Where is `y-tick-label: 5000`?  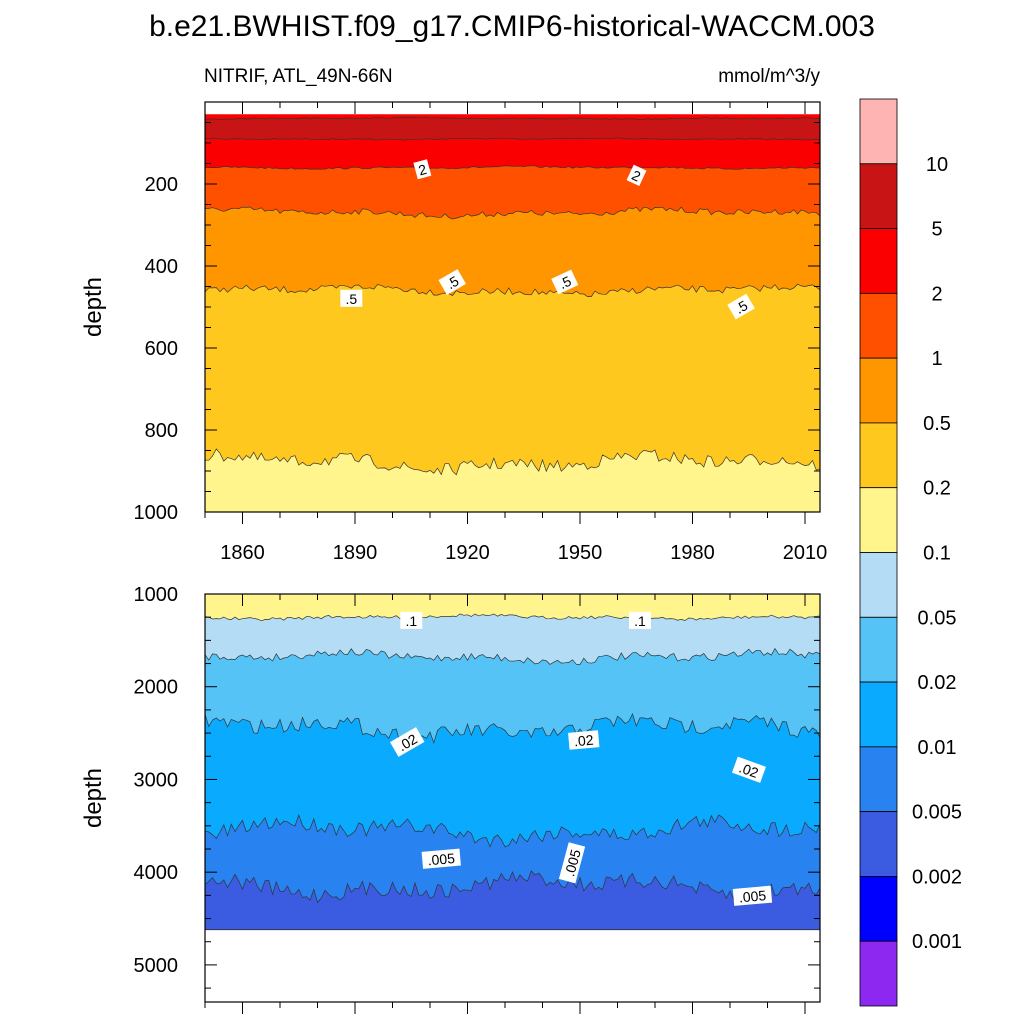
y-tick-label: 5000 is located at coordinates (156, 966).